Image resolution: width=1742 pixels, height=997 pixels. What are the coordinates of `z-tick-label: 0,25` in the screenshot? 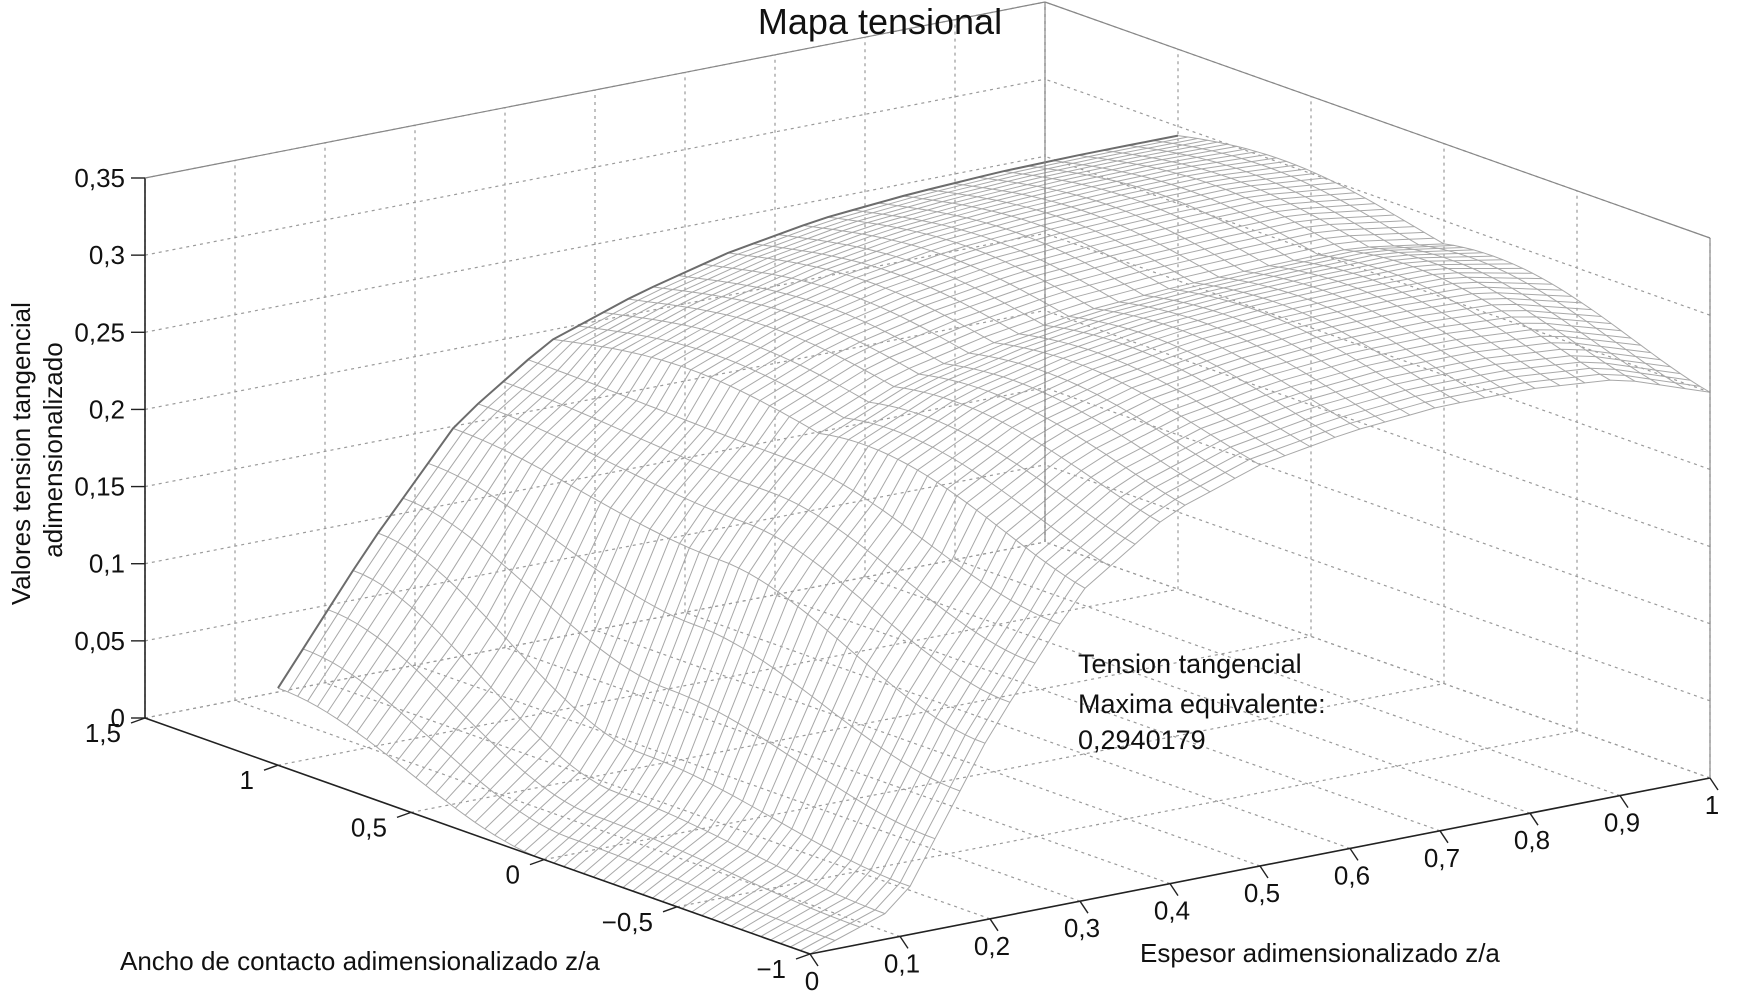 It's located at (99, 332).